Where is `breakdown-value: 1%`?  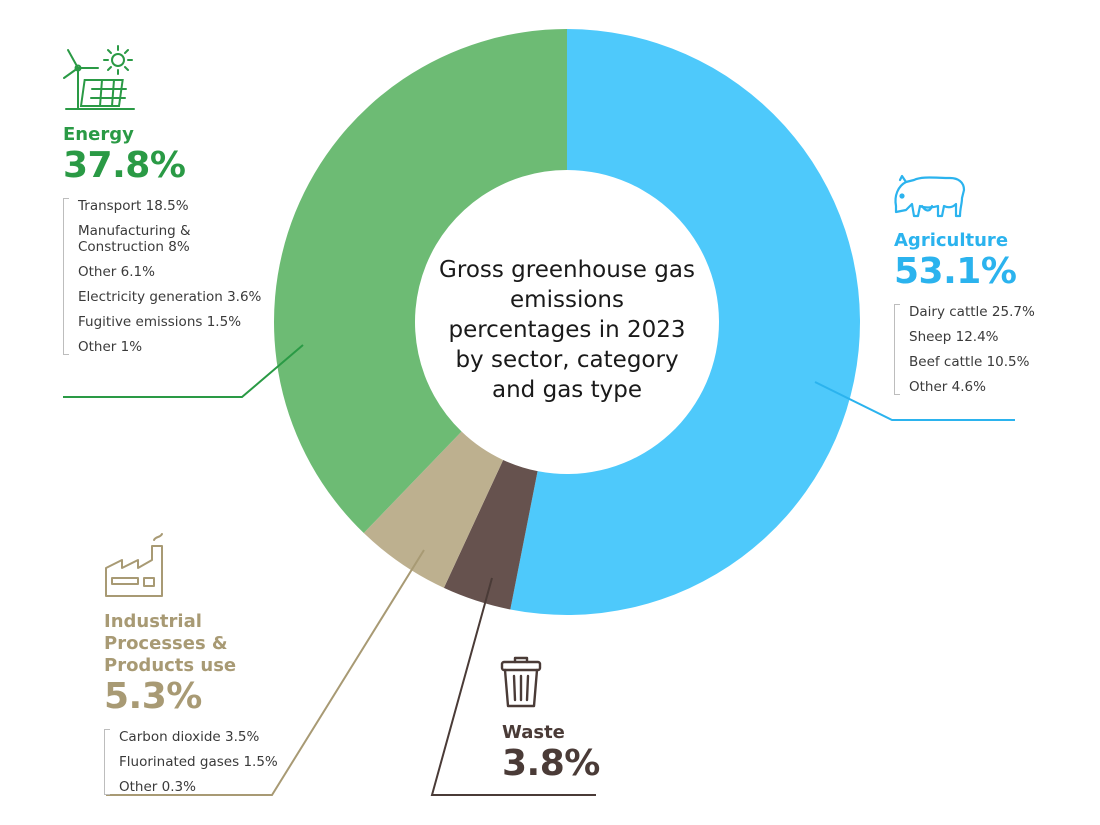
breakdown-value: 1% is located at coordinates (131, 347).